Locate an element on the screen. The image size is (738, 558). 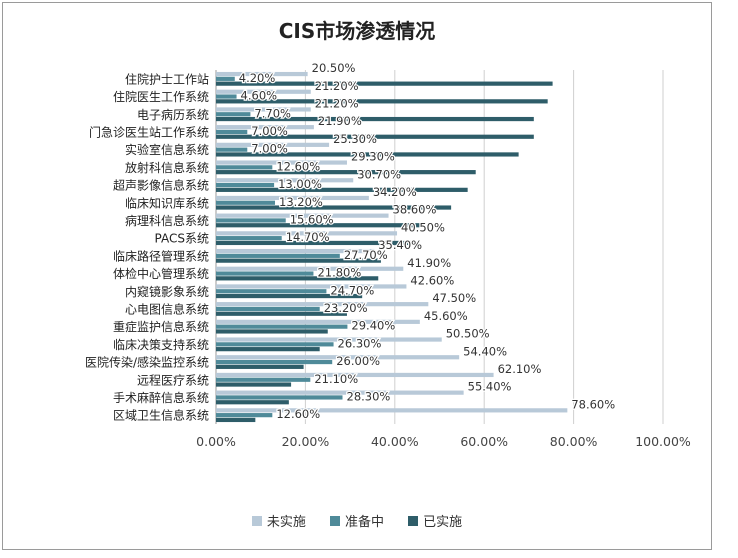
data-label: 21.80% is located at coordinates (339, 273).